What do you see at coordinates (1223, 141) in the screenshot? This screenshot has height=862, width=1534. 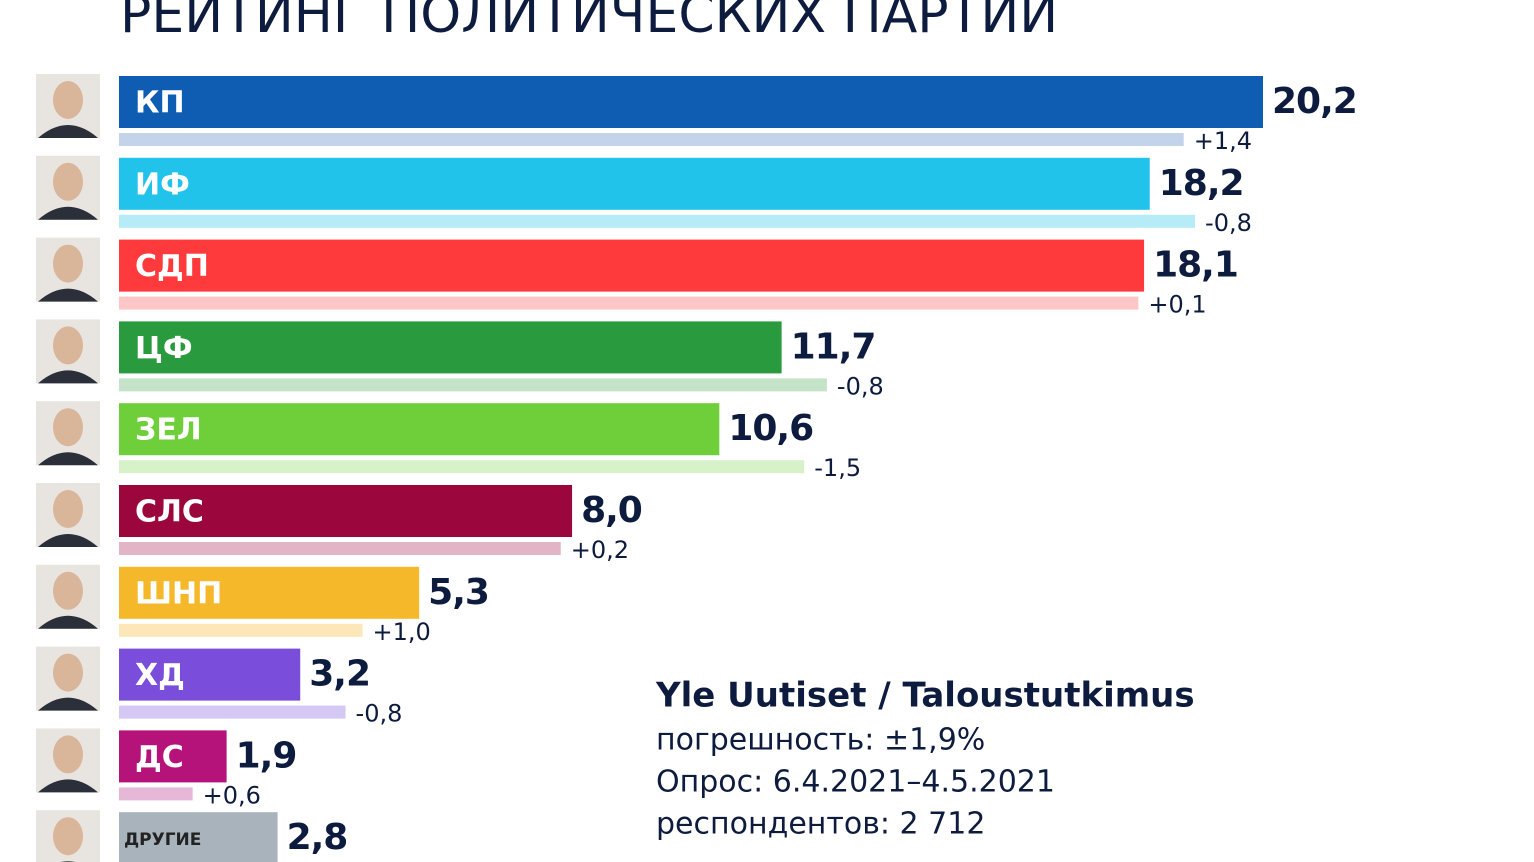 I see `change-label: +1,4` at bounding box center [1223, 141].